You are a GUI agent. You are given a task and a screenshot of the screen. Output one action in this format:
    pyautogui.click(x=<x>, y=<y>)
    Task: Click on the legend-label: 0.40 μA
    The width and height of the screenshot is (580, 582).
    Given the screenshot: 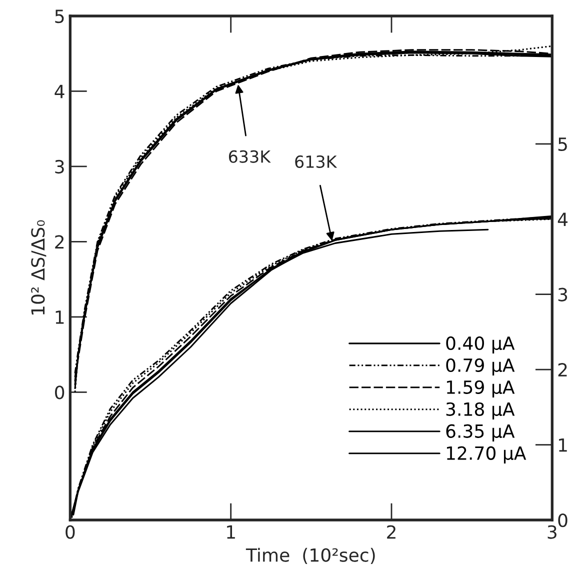 What is the action you would take?
    pyautogui.click(x=480, y=345)
    